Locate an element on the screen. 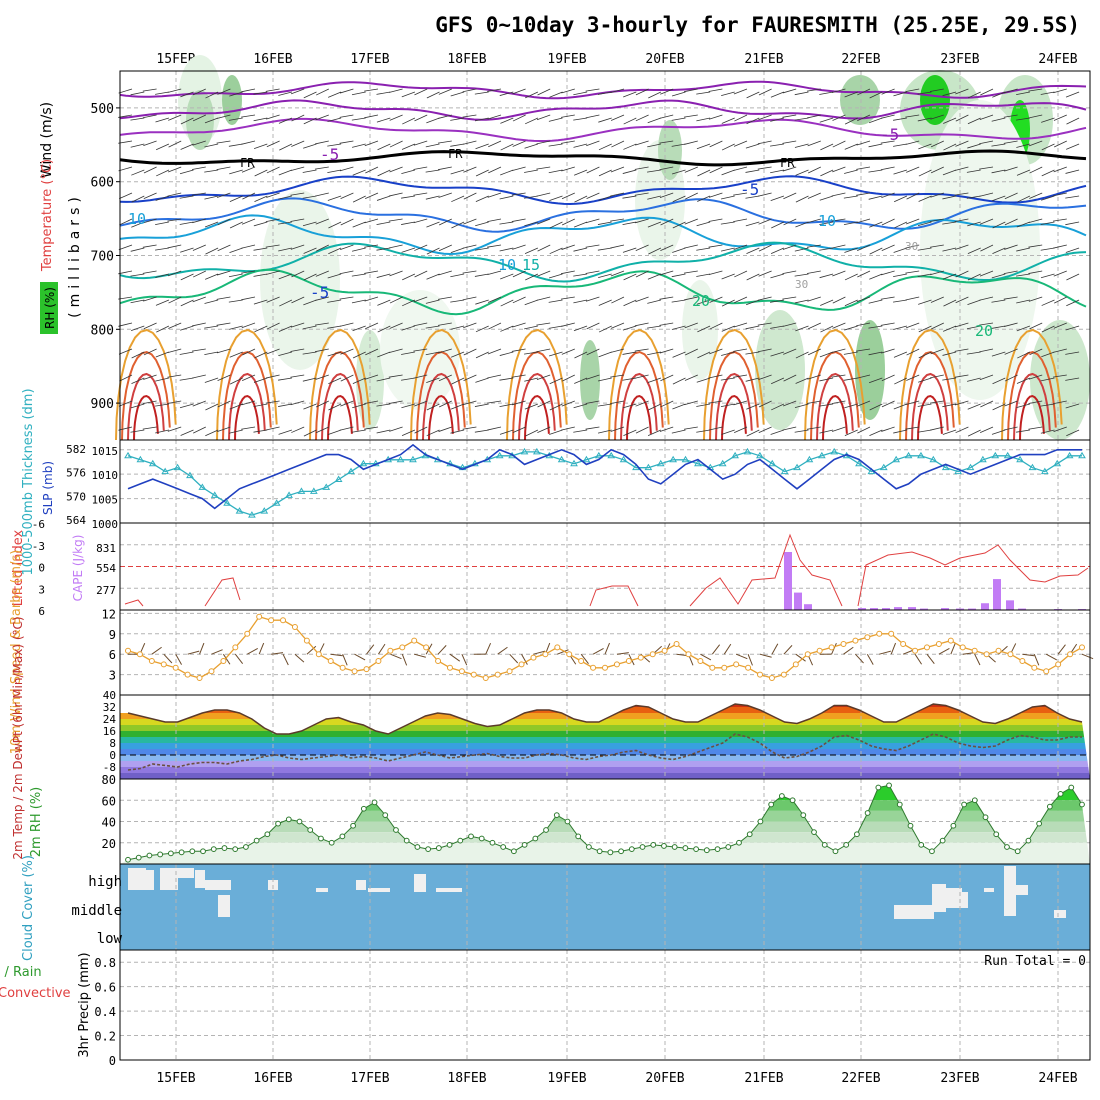 Image resolution: width=1100 pixels, height=1100 pixels. temp-tick: 16 is located at coordinates (109, 731).